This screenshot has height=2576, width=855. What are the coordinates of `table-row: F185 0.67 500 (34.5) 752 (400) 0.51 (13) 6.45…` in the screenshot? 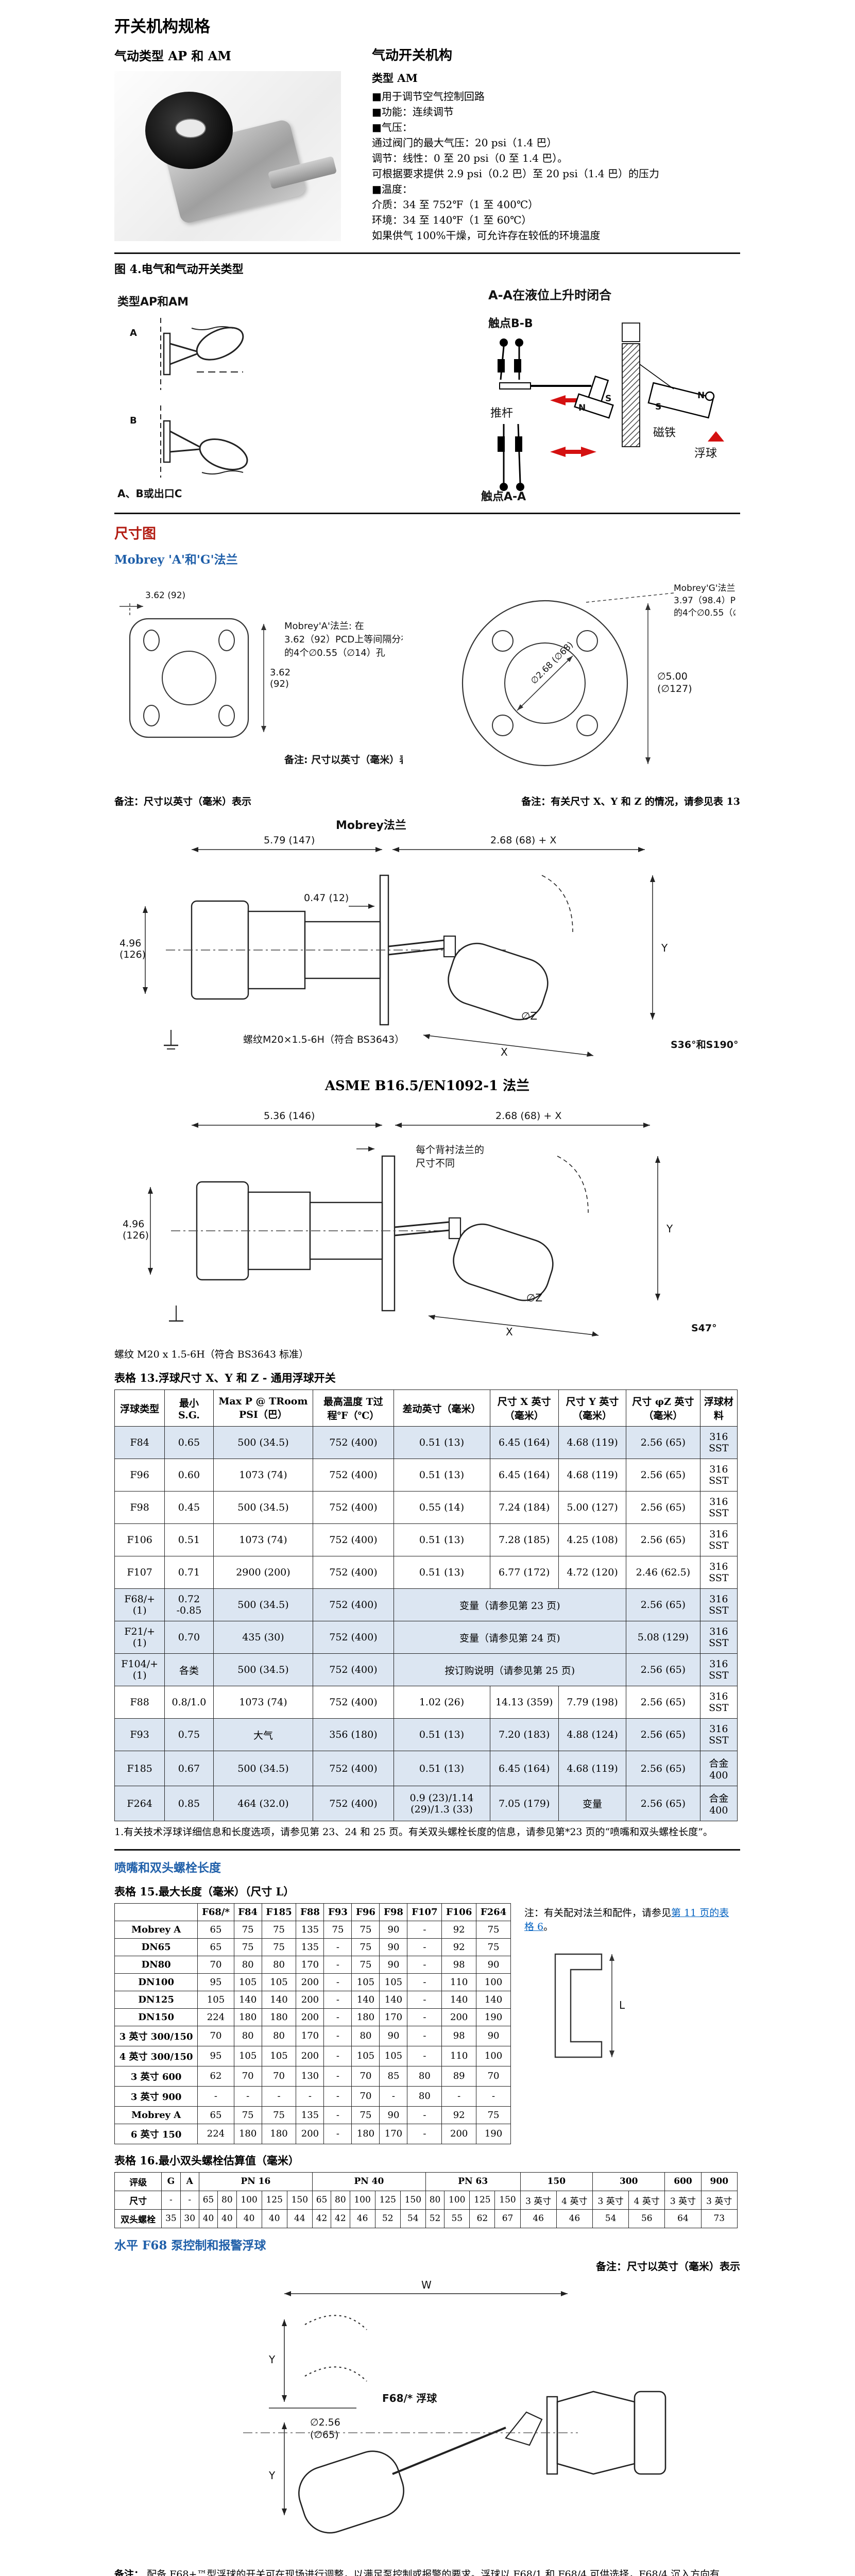 It's located at (426, 1769).